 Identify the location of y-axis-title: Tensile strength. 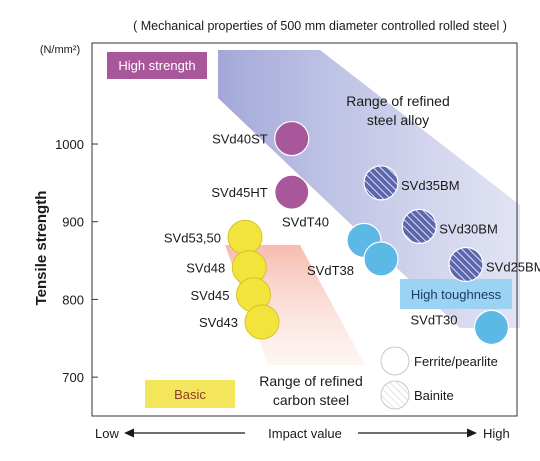
(41, 248).